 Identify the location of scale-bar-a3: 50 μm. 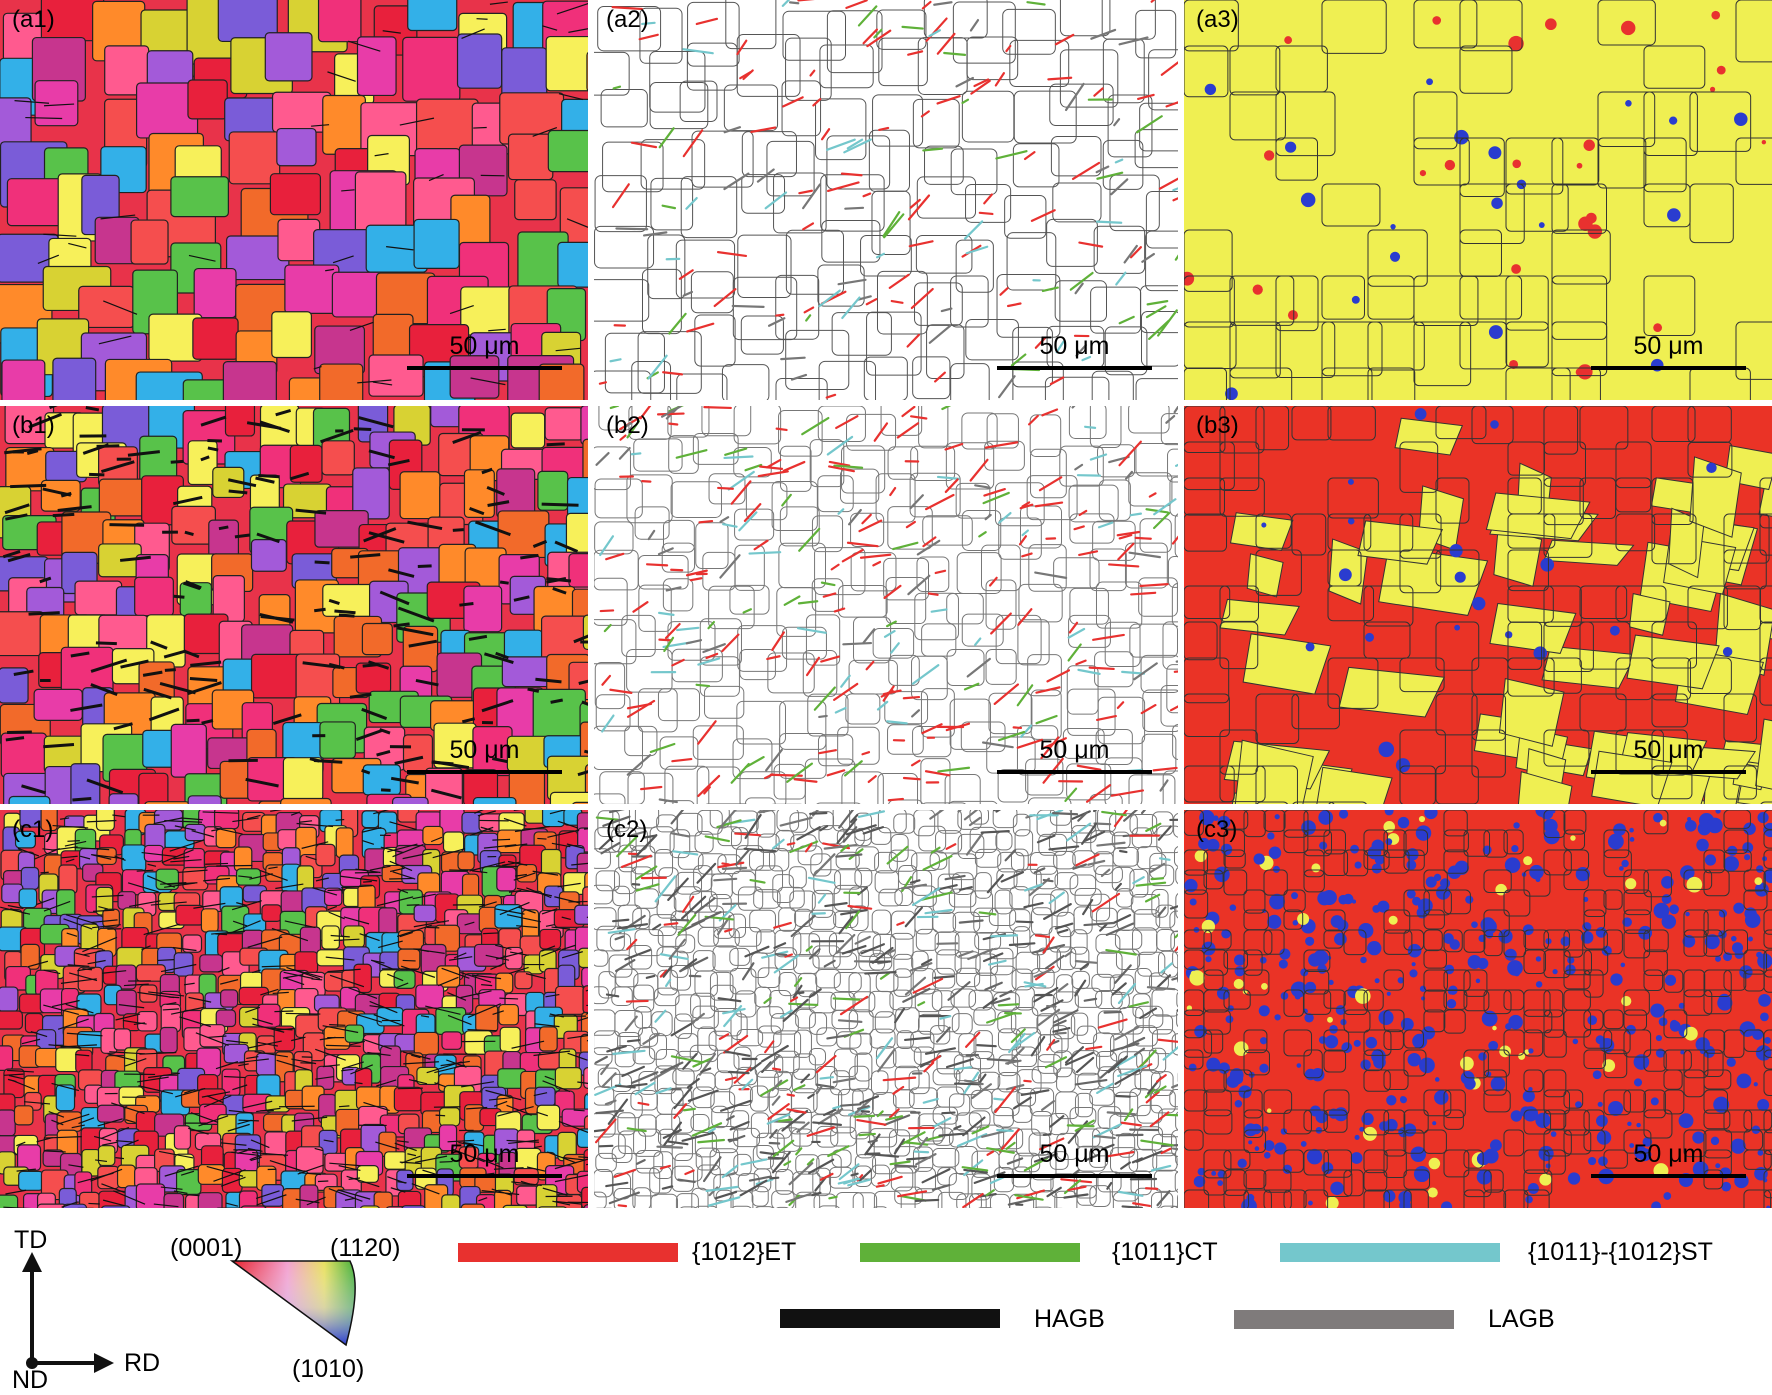
(1668, 353).